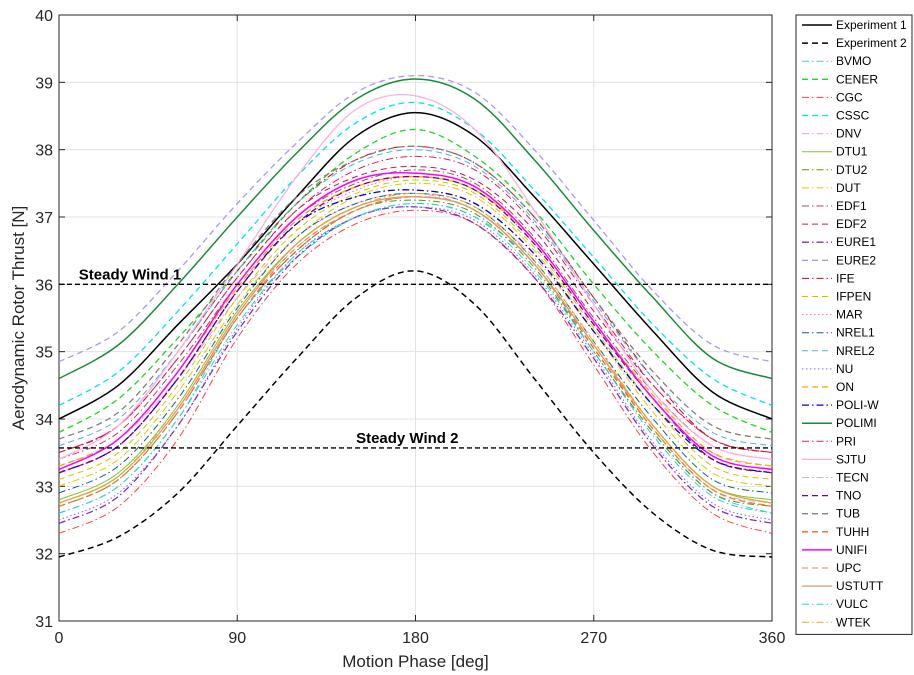 The height and width of the screenshot is (675, 914). Describe the element at coordinates (848, 514) in the screenshot. I see `legend-label-tub: TUB` at that location.